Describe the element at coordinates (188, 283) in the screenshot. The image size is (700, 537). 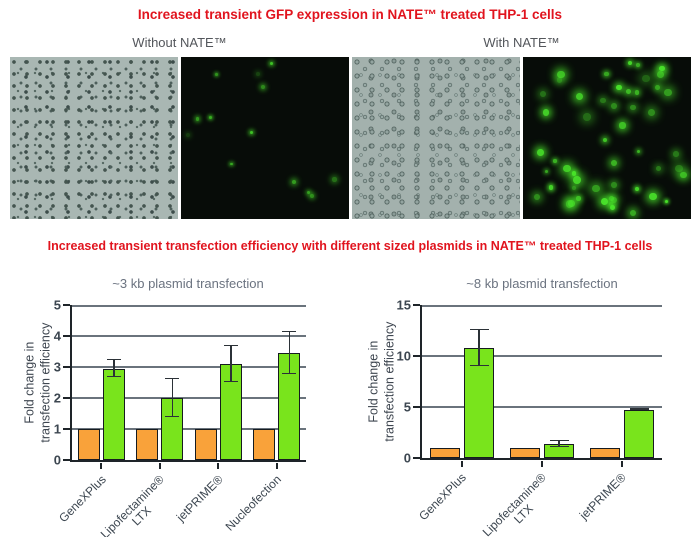
I see `chart-title: ~3 kb plasmid transfection` at that location.